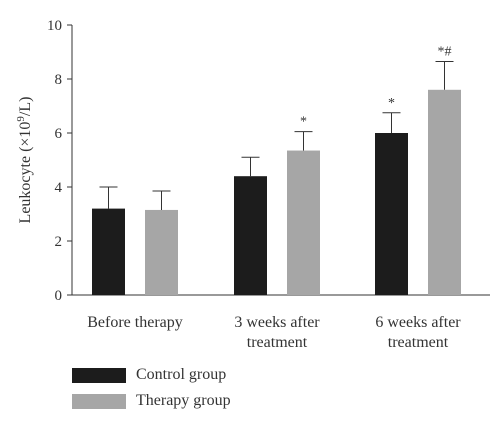 The height and width of the screenshot is (423, 500). What do you see at coordinates (181, 374) in the screenshot?
I see `legend-label-control: Control group` at bounding box center [181, 374].